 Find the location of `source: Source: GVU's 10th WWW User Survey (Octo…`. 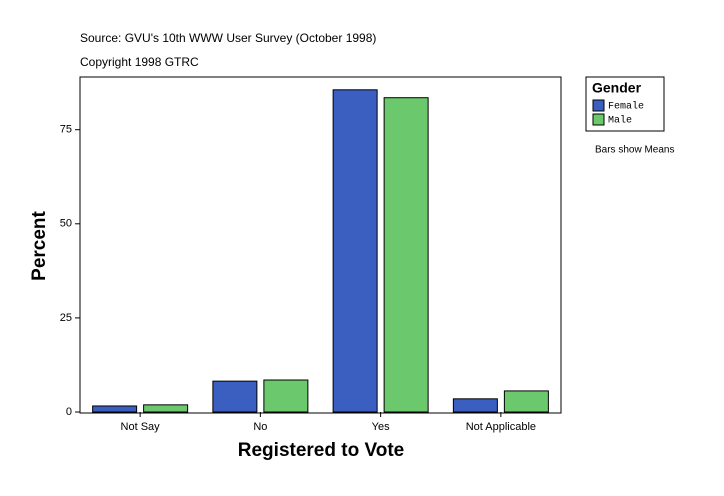

source: Source: GVU's 10th WWW User Survey (Octo… is located at coordinates (228, 38).